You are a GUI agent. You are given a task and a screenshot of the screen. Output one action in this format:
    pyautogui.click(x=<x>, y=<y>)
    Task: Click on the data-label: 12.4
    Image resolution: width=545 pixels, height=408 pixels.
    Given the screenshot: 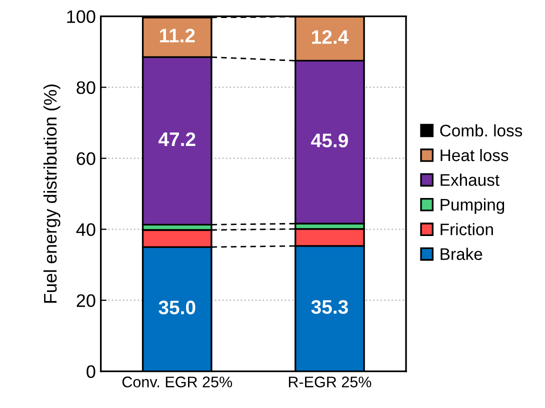 What is the action you would take?
    pyautogui.click(x=330, y=37)
    